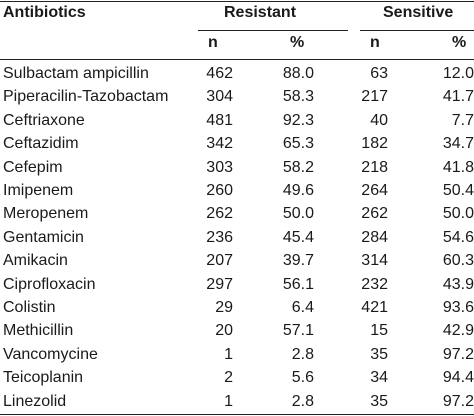 The width and height of the screenshot is (474, 416). Describe the element at coordinates (418, 12) in the screenshot. I see `header-sensitive: Sensitive` at that location.